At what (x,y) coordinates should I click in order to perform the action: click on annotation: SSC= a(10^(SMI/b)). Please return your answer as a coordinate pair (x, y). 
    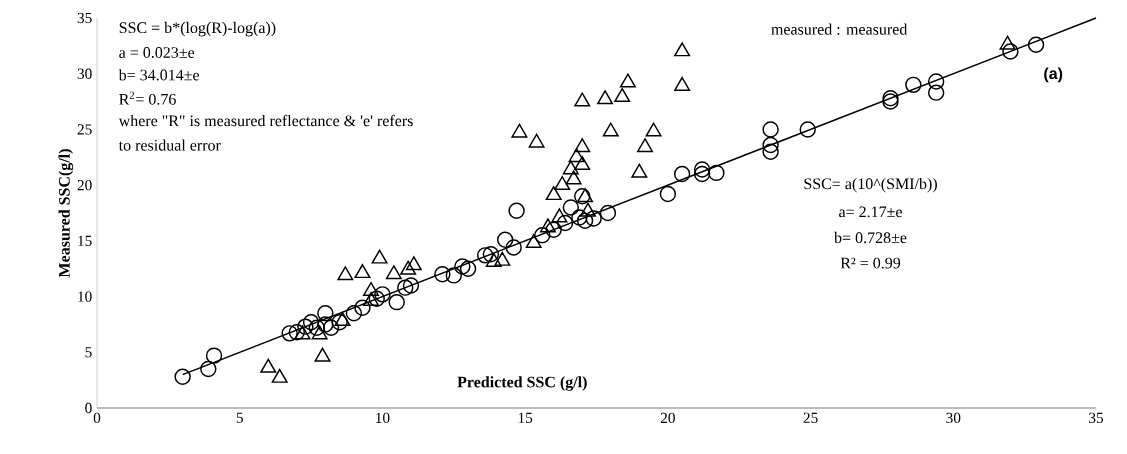
    Looking at the image, I should click on (870, 185).